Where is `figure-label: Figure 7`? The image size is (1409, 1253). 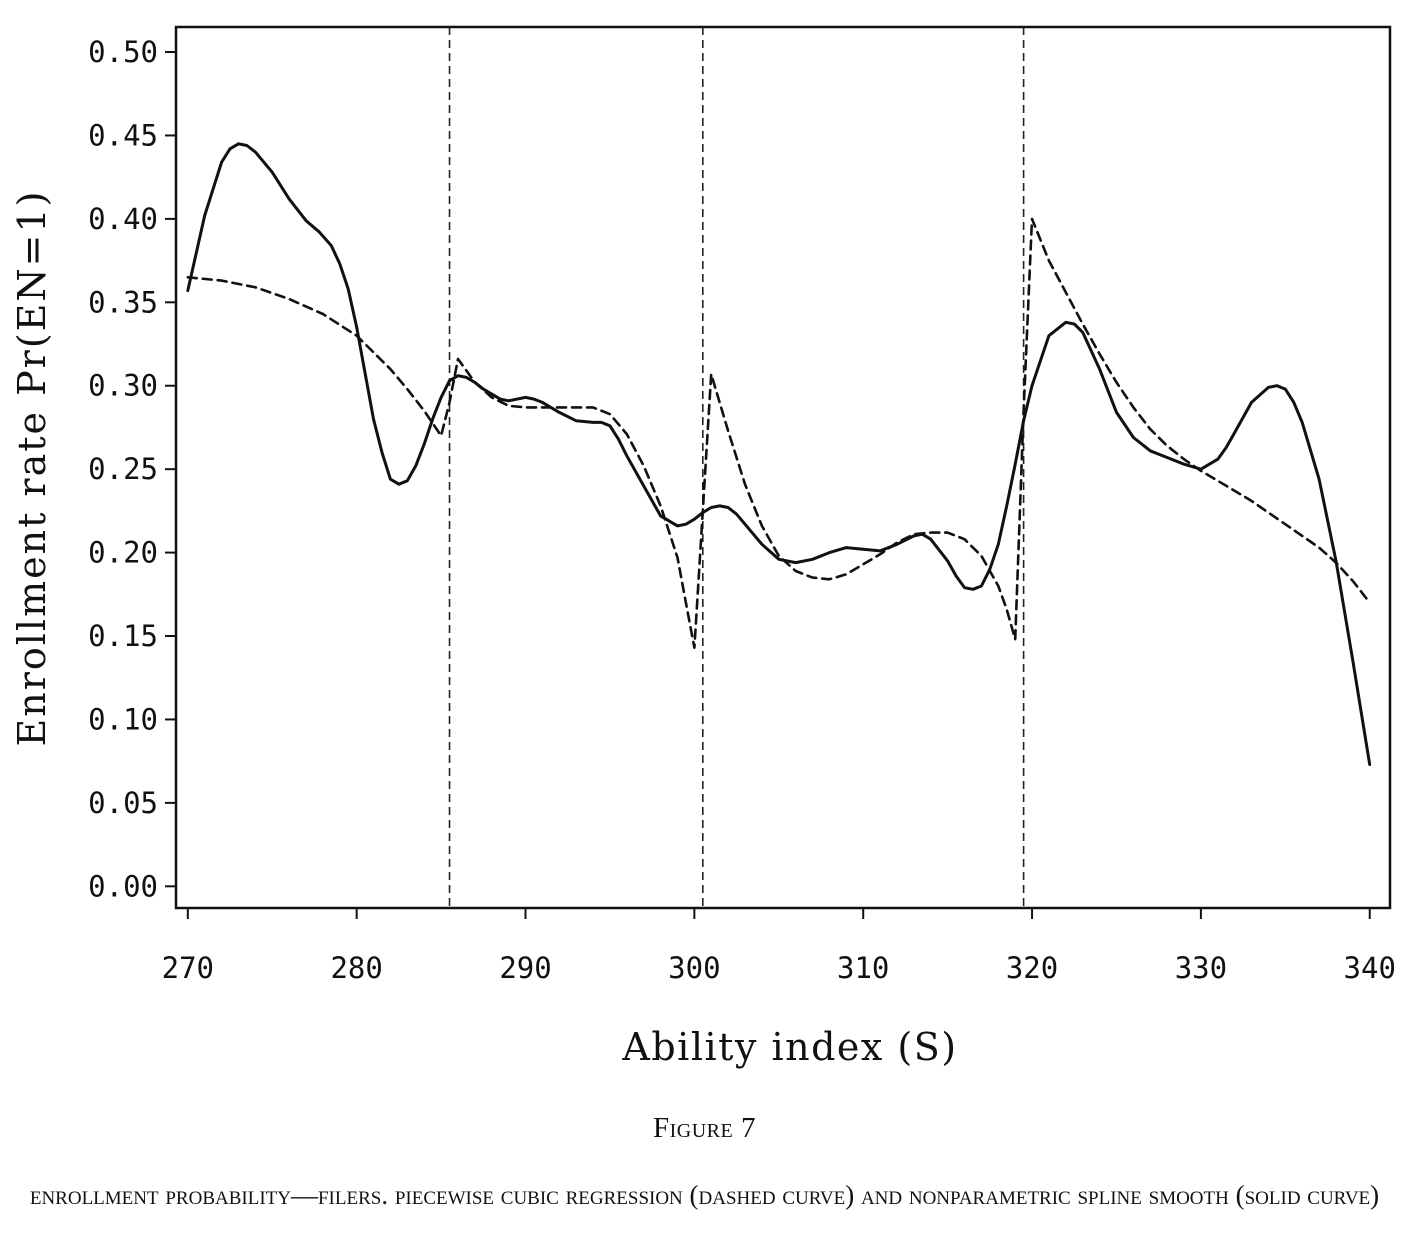
figure-label: Figure 7 is located at coordinates (704, 1128).